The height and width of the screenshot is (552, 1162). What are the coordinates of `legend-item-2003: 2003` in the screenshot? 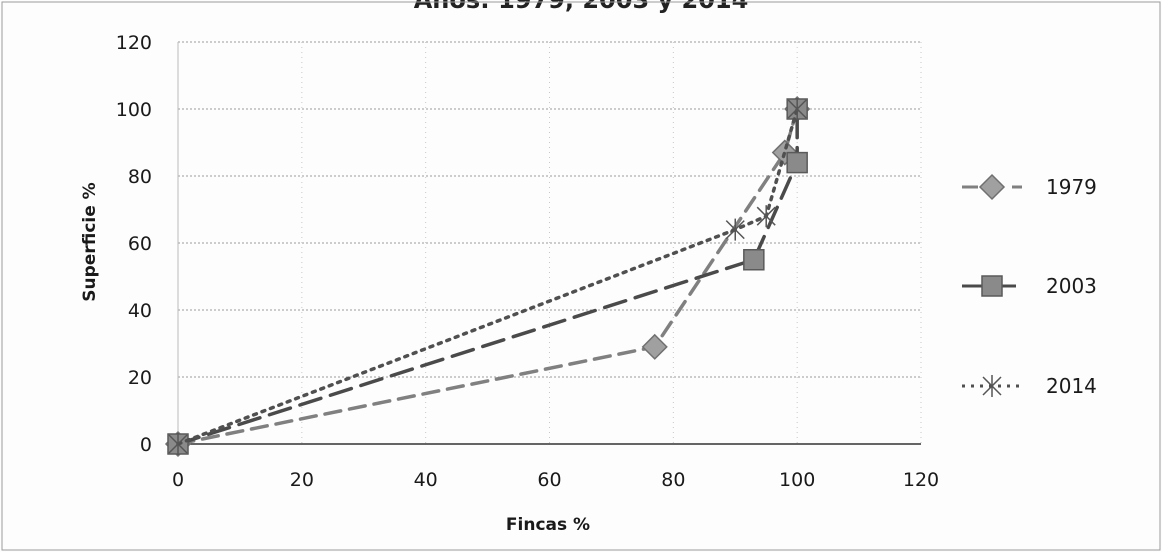 It's located at (1029, 286).